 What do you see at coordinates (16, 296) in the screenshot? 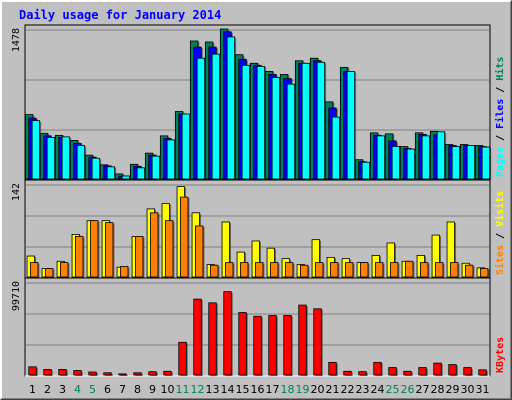
I see `y-max-label-kbytes: 99710` at bounding box center [16, 296].